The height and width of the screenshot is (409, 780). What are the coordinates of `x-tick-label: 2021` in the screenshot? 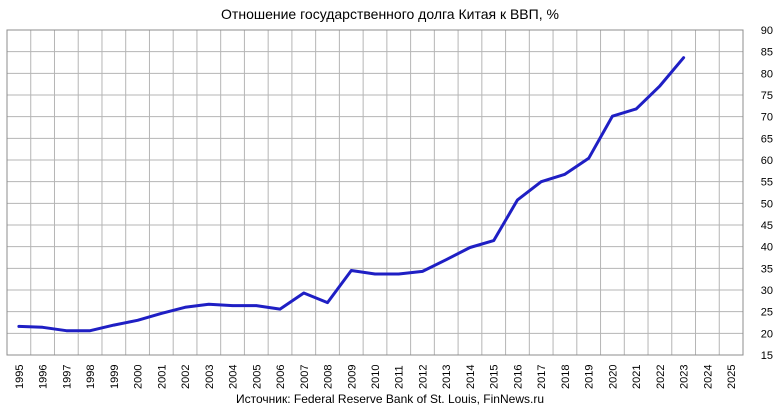 It's located at (637, 377).